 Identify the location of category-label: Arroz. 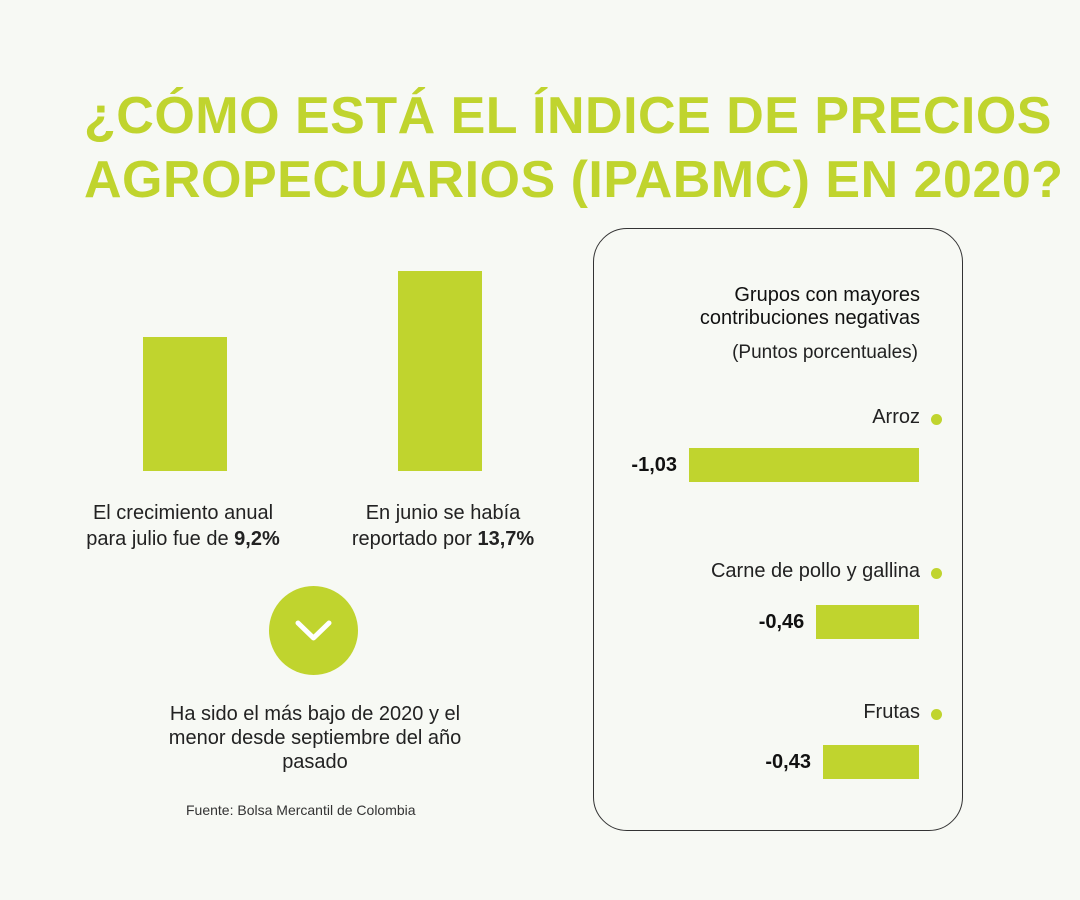
(896, 417).